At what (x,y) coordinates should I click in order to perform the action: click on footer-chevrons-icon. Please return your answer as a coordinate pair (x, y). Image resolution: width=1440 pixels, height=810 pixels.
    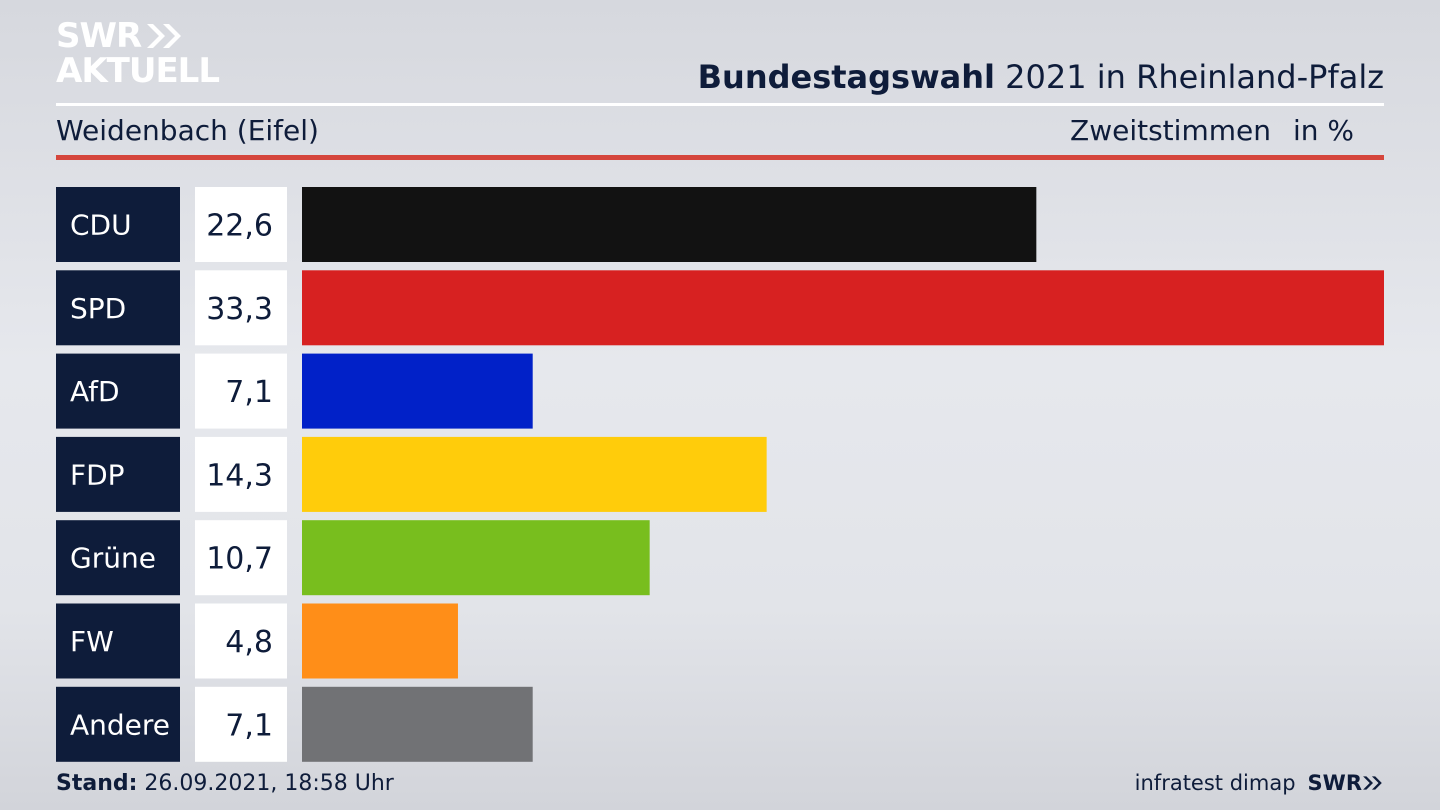
    Looking at the image, I should click on (1372, 783).